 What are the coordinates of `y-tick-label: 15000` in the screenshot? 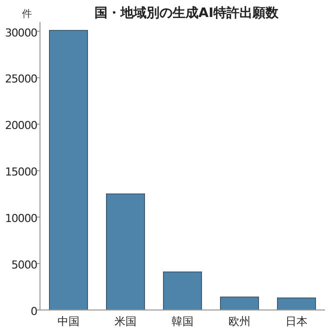 It's located at (21, 172).